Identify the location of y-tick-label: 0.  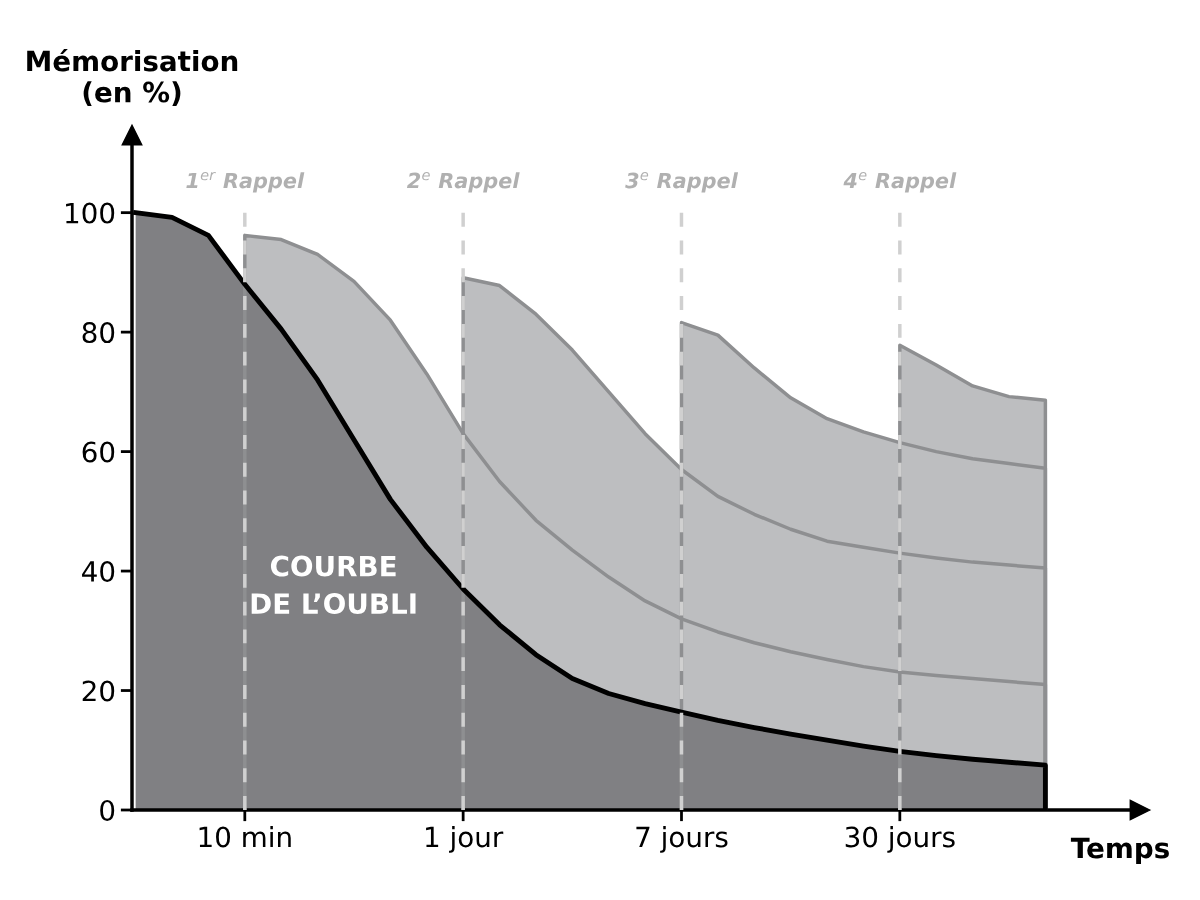
(107, 810).